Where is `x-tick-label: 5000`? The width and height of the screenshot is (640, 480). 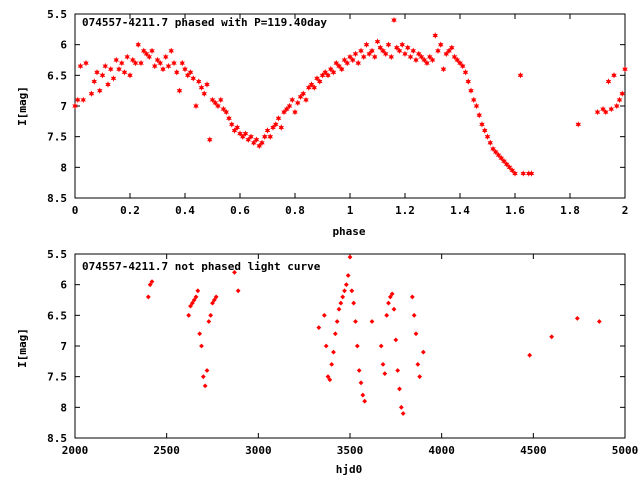 x-tick-label: 5000 is located at coordinates (625, 450).